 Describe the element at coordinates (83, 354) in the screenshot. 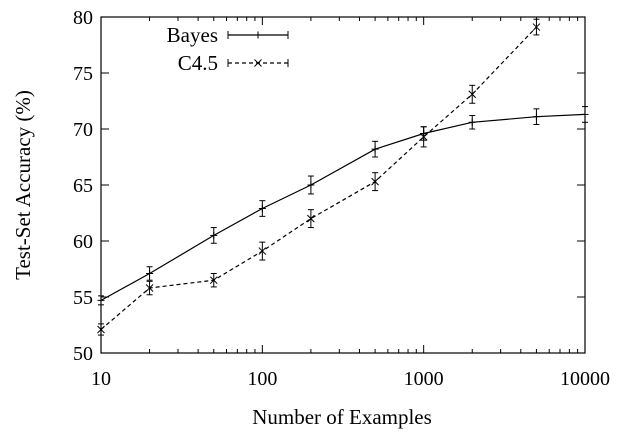

I see `y-tick-label: 50` at that location.